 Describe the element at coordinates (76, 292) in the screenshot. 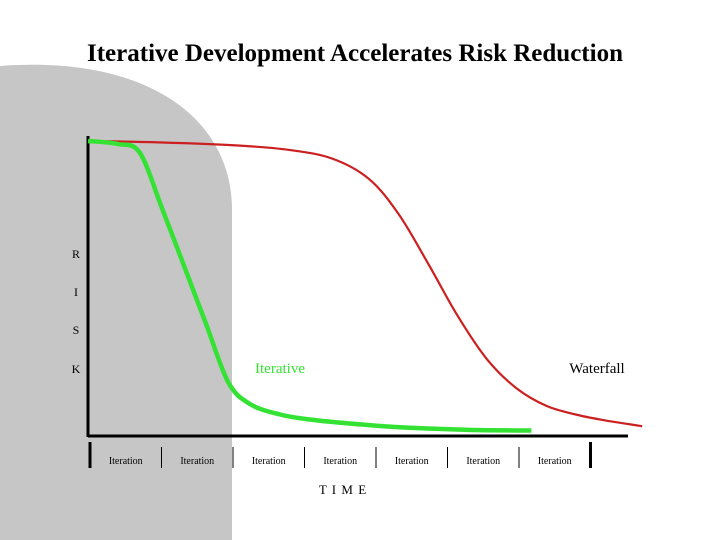

I see `y-axis-label-letter: I` at that location.